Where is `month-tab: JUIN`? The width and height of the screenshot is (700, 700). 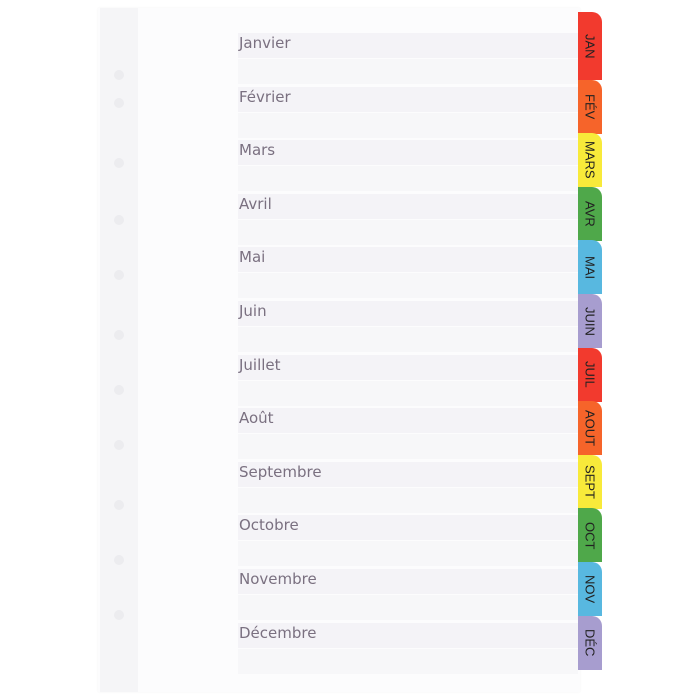 month-tab: JUIN is located at coordinates (590, 321).